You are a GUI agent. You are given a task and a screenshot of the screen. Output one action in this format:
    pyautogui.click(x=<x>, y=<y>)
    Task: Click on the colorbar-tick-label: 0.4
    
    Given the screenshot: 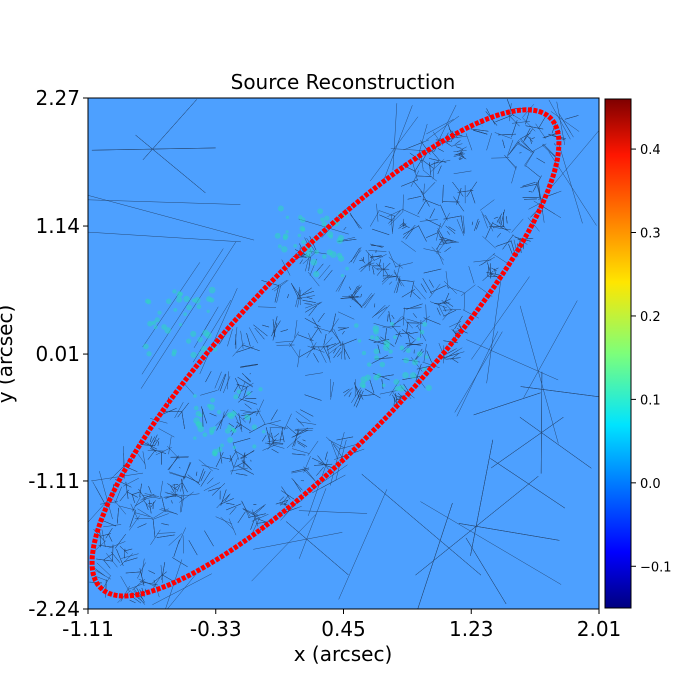 What is the action you would take?
    pyautogui.click(x=650, y=150)
    